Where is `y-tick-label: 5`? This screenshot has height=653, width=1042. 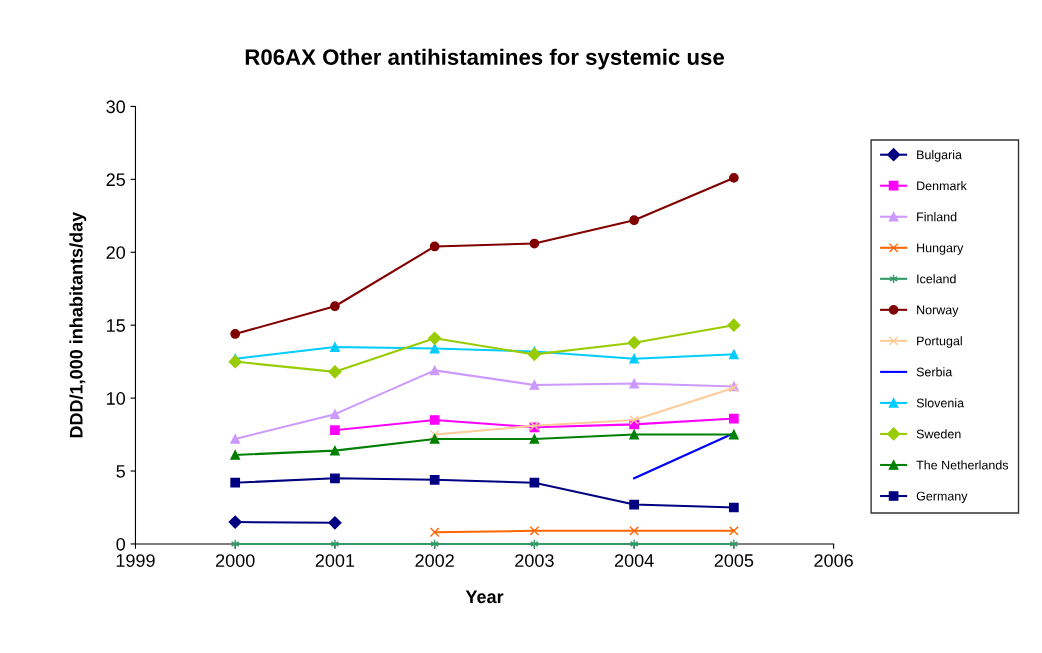
y-tick-label: 5 is located at coordinates (120, 471).